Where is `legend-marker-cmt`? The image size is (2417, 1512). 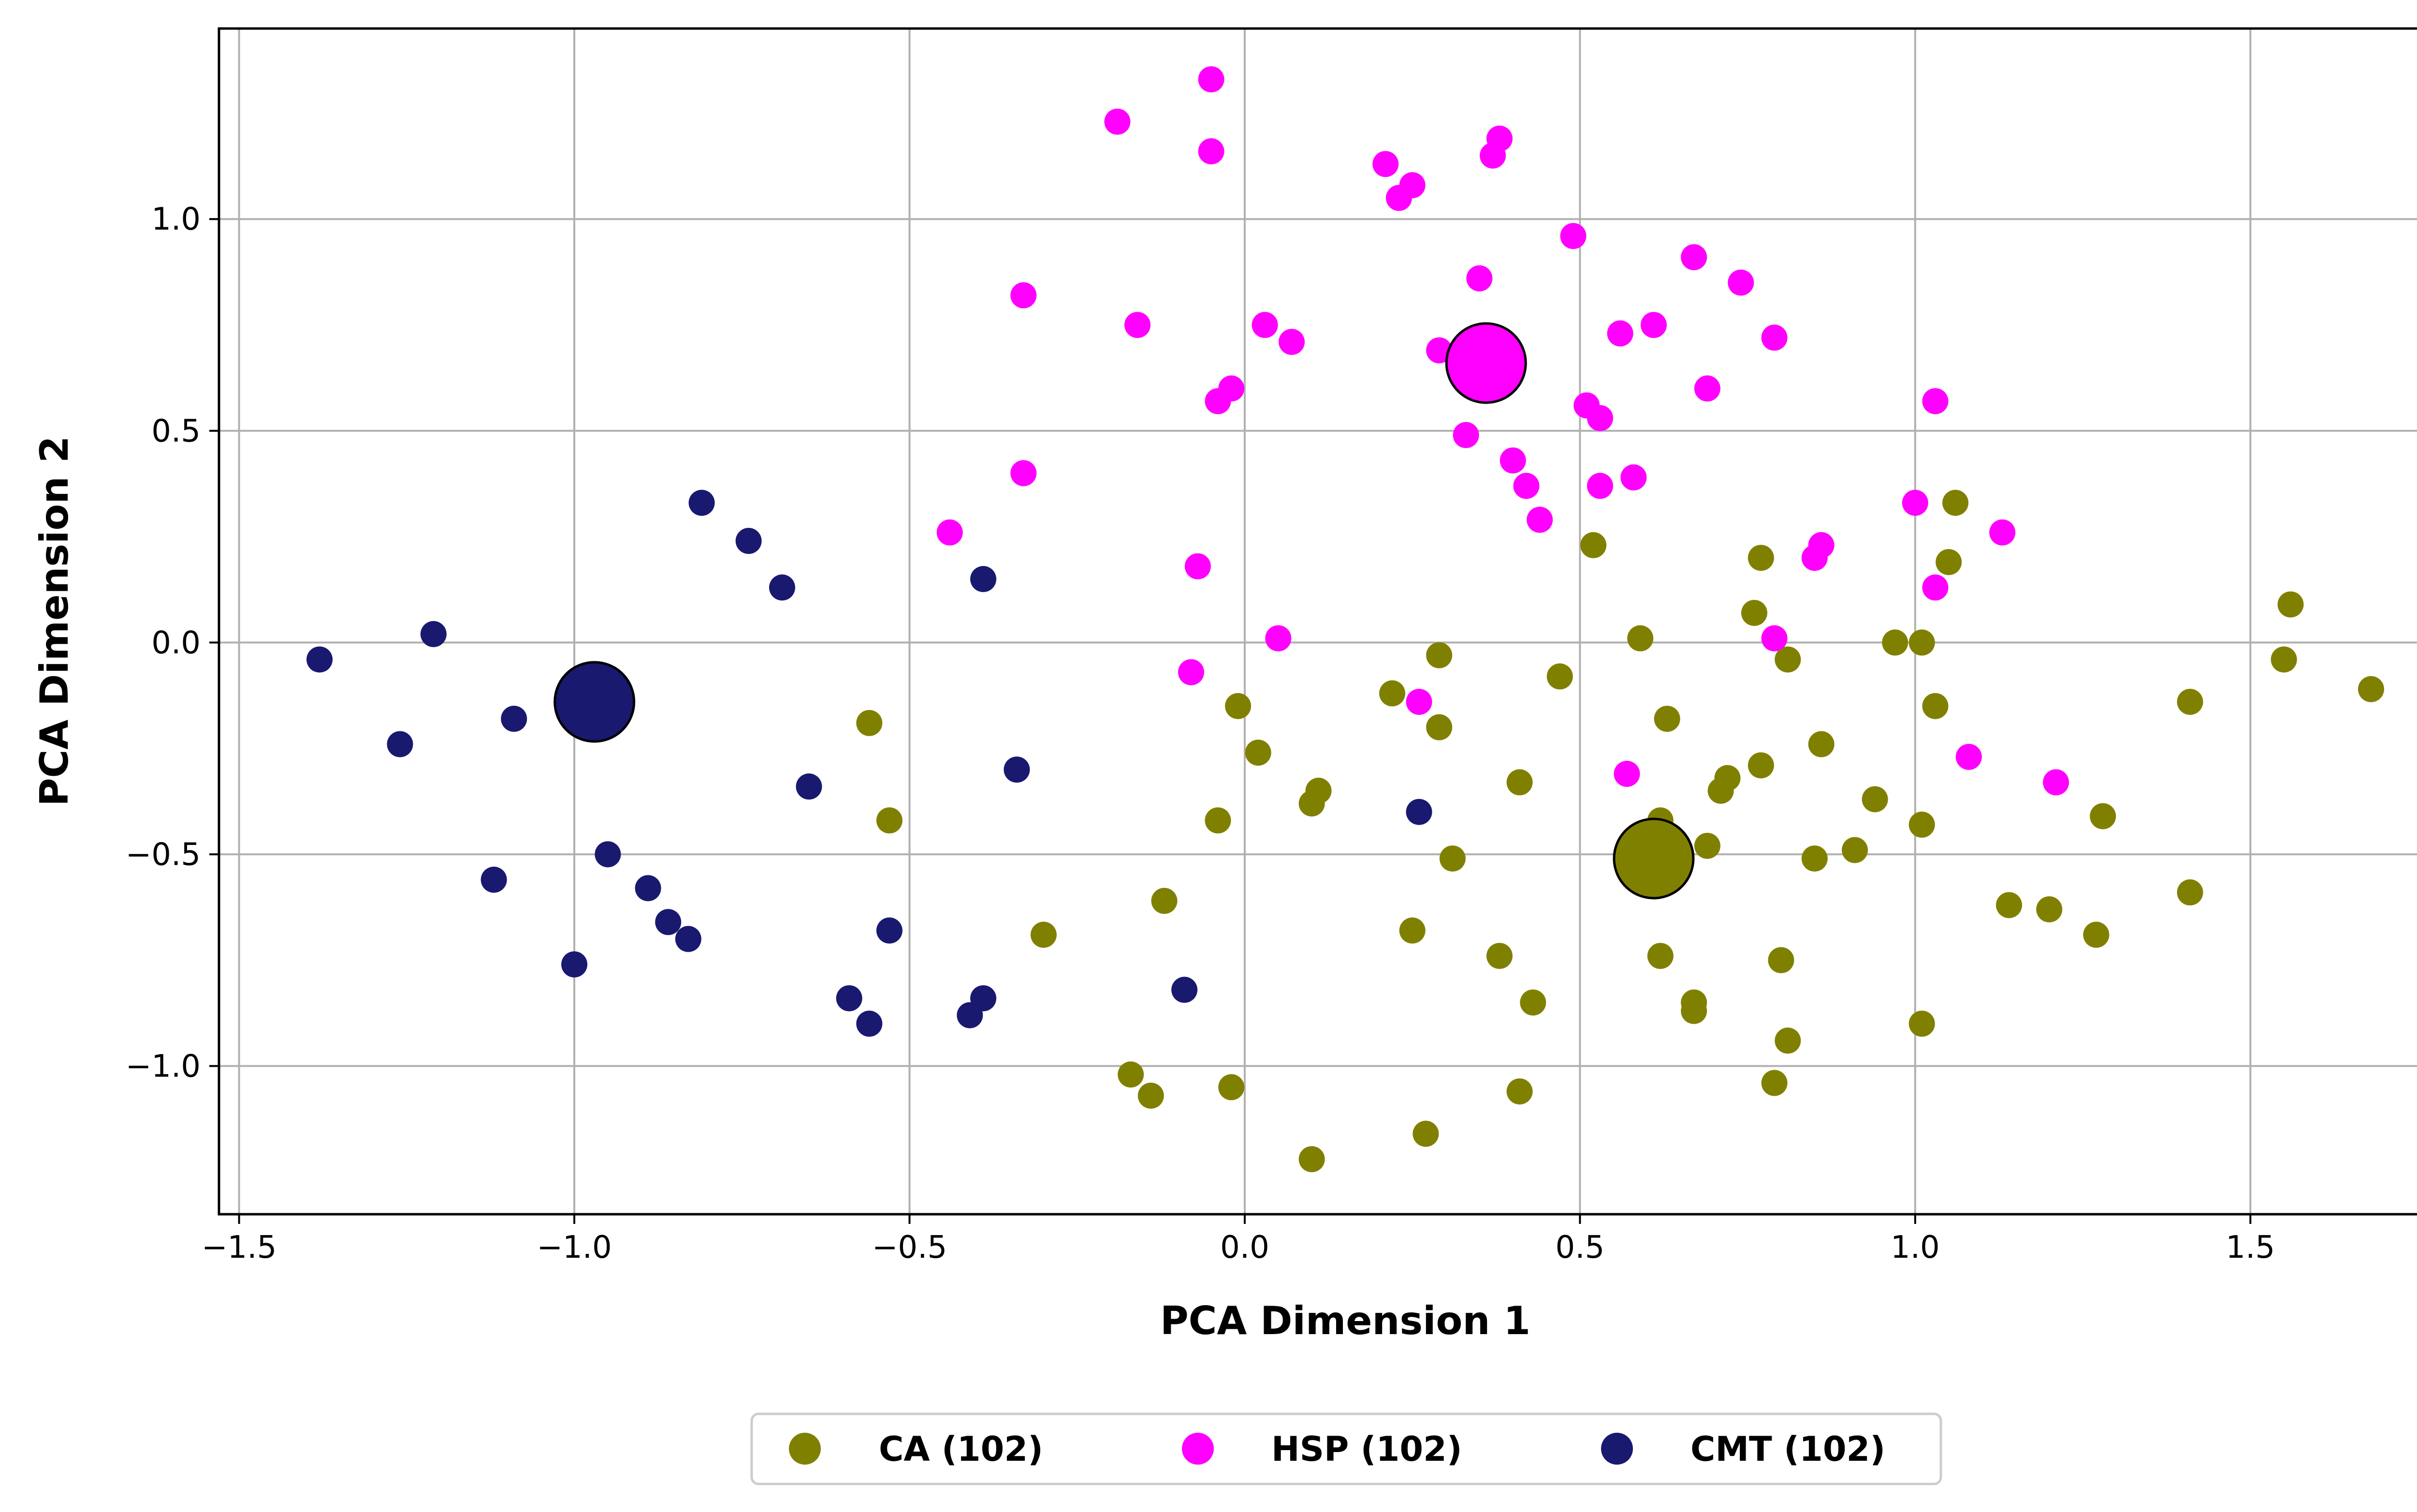
legend-marker-cmt is located at coordinates (1617, 1449).